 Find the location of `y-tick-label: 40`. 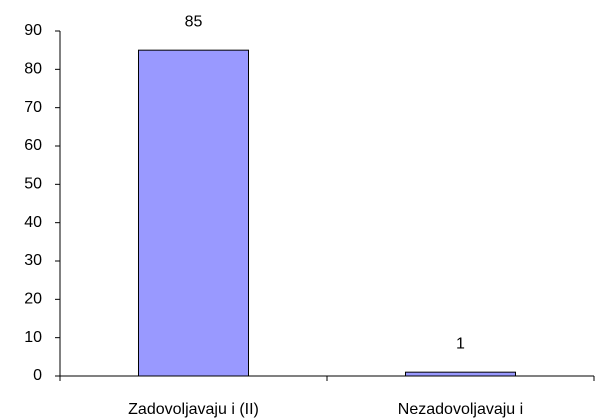

y-tick-label: 40 is located at coordinates (33, 222).